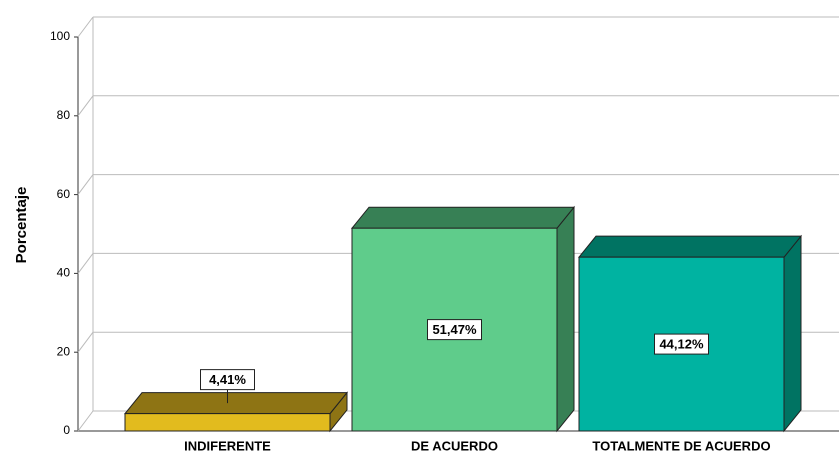  What do you see at coordinates (227, 445) in the screenshot?
I see `x-tick-label: INDIFERENTE` at bounding box center [227, 445].